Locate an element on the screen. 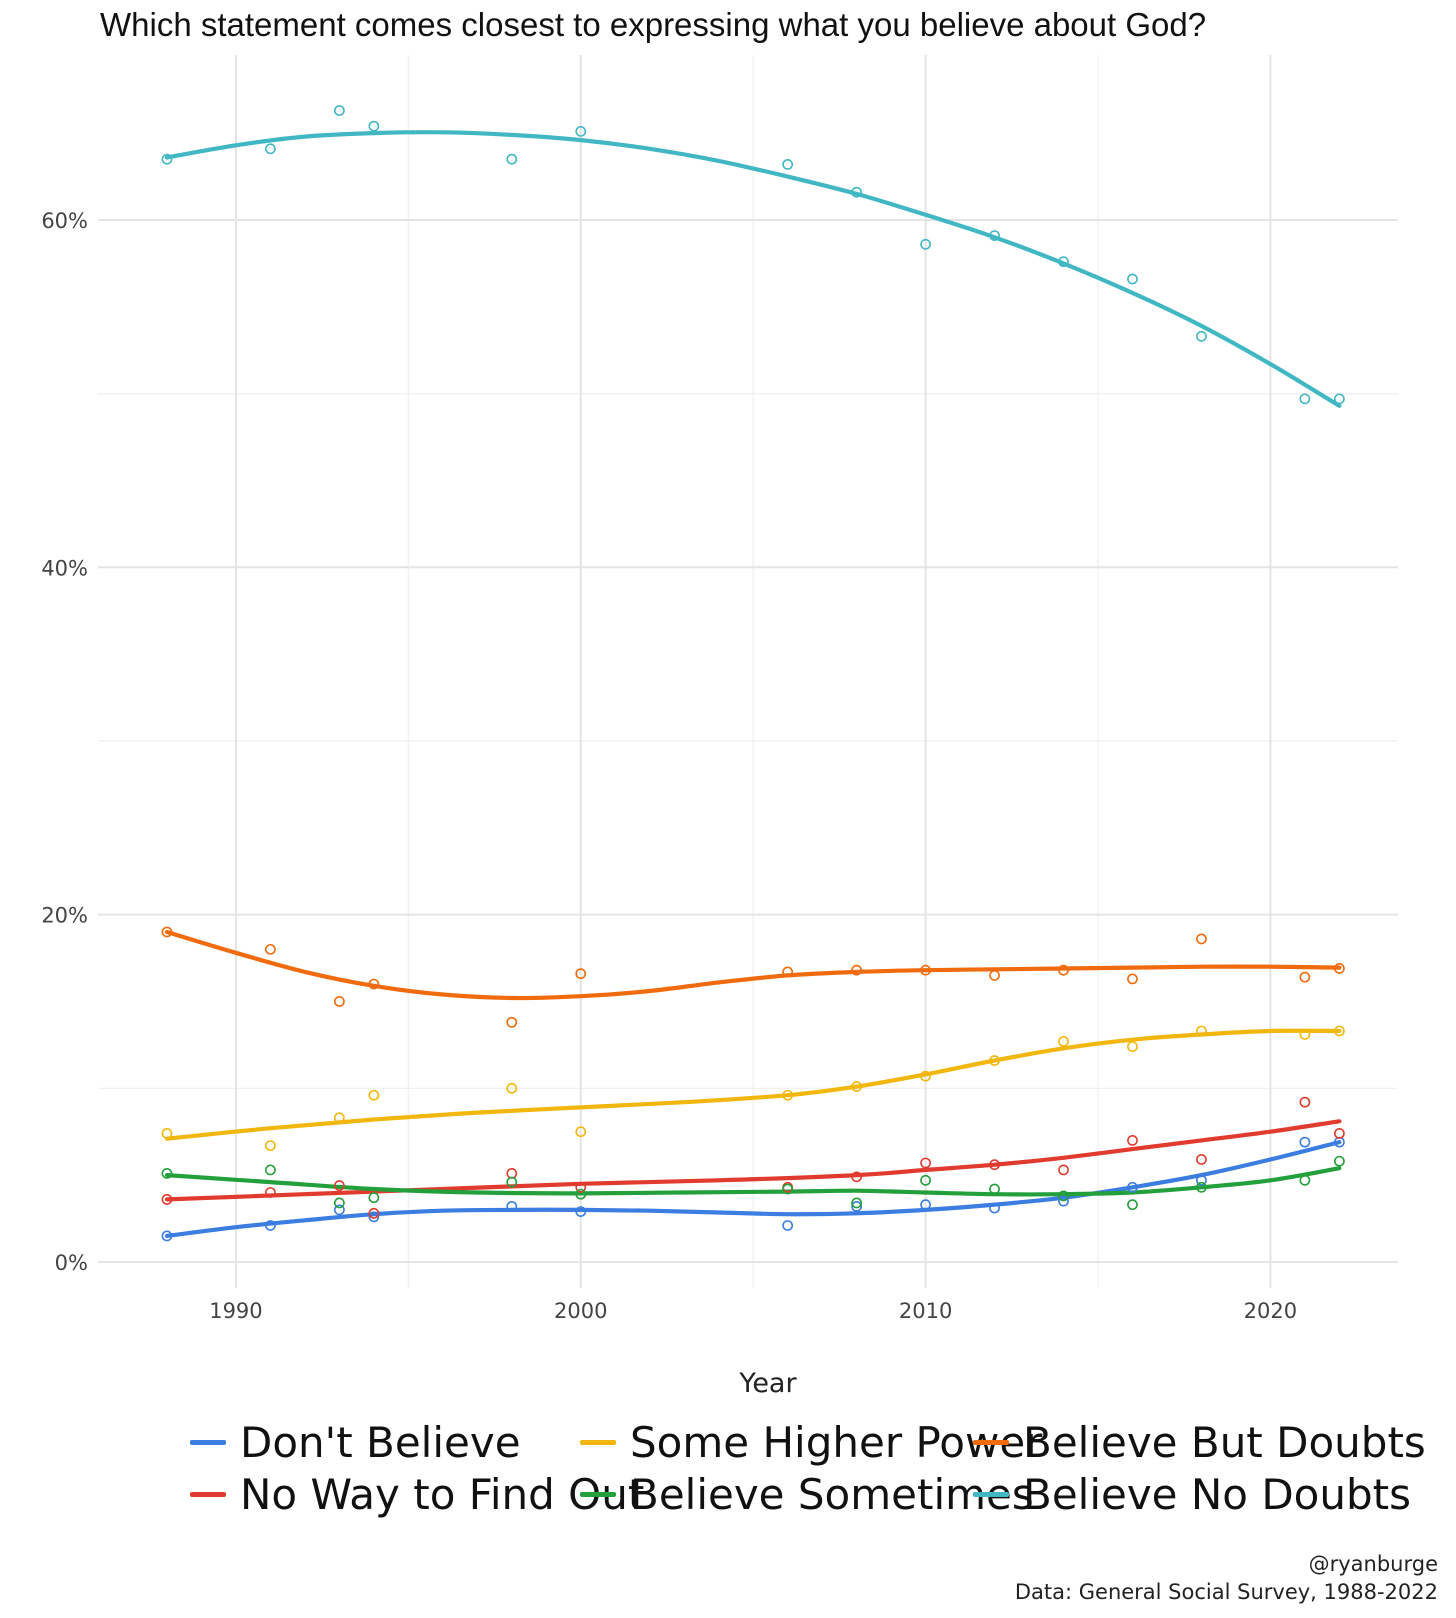 The height and width of the screenshot is (1618, 1456). legend-label: Don't Believe is located at coordinates (380, 1442).